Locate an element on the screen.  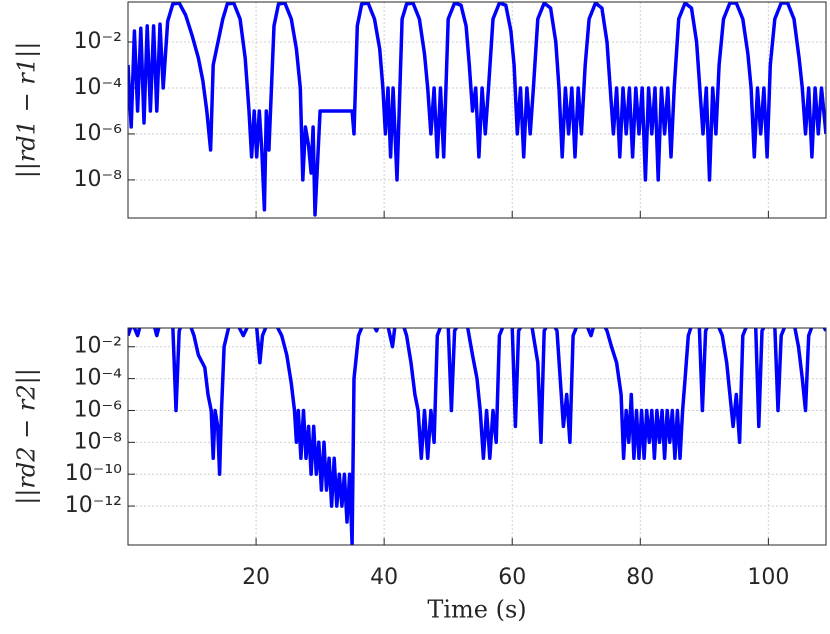
x-tick-label: 80 is located at coordinates (640, 577).